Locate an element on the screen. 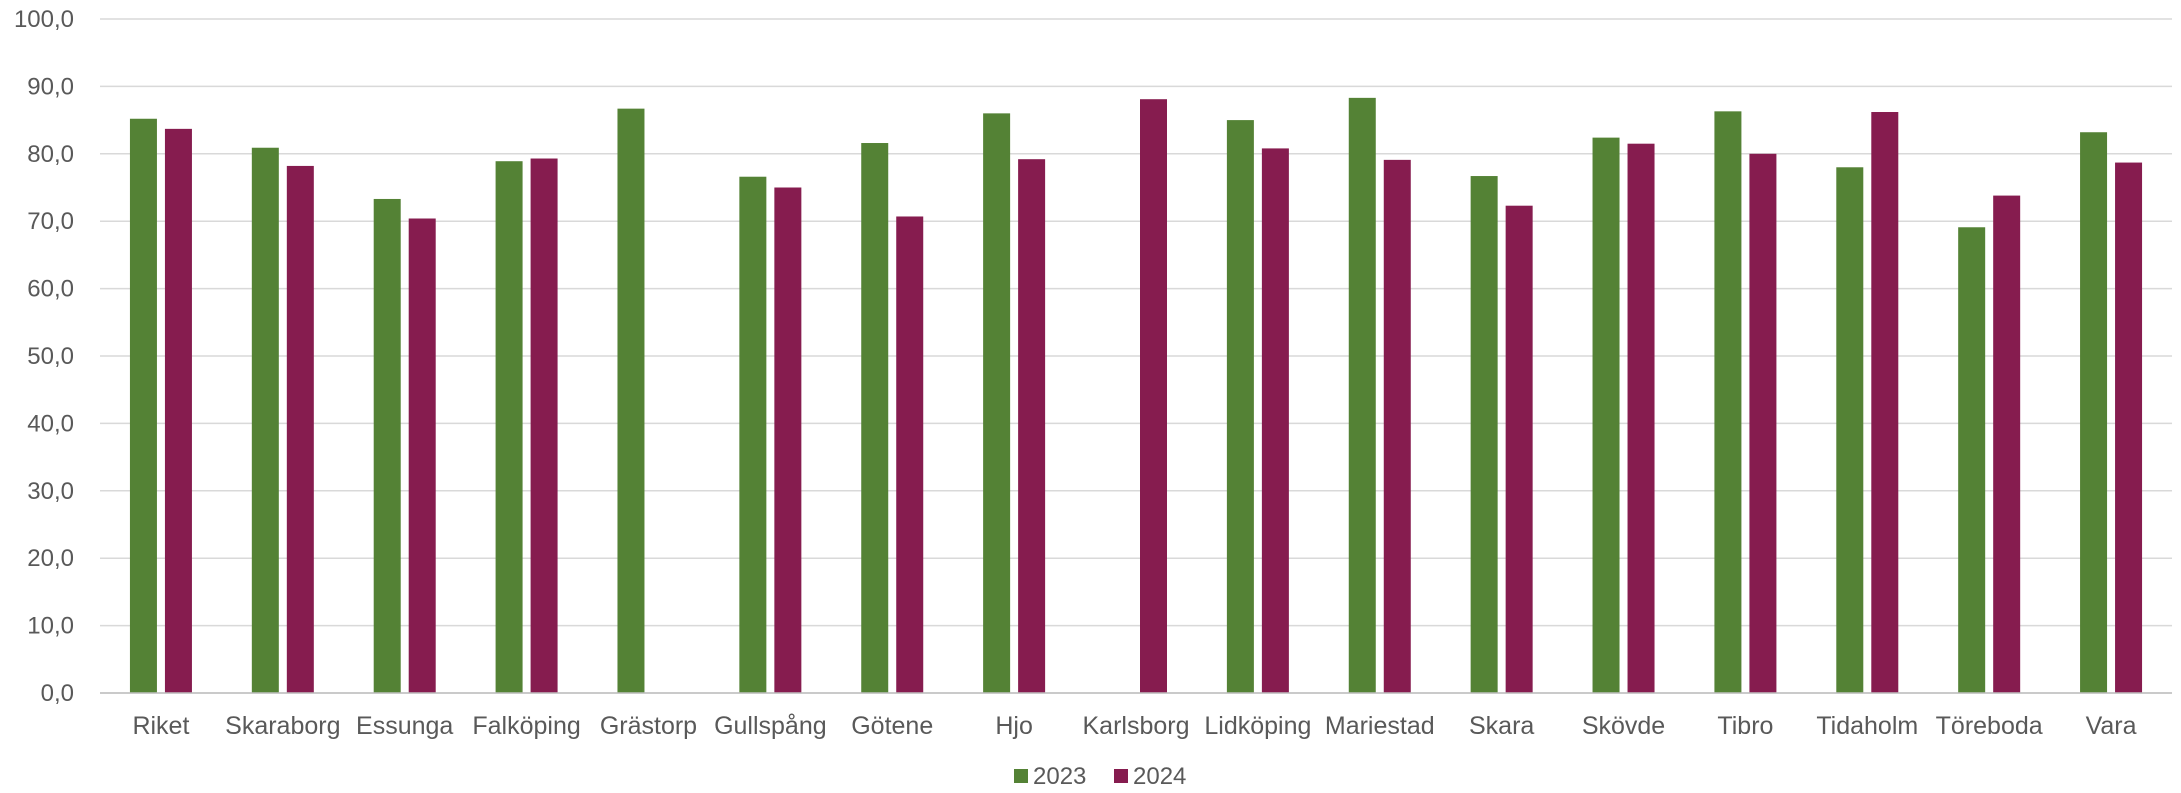 This screenshot has width=2181, height=793. y-tick-label: 20,0 is located at coordinates (50, 558).